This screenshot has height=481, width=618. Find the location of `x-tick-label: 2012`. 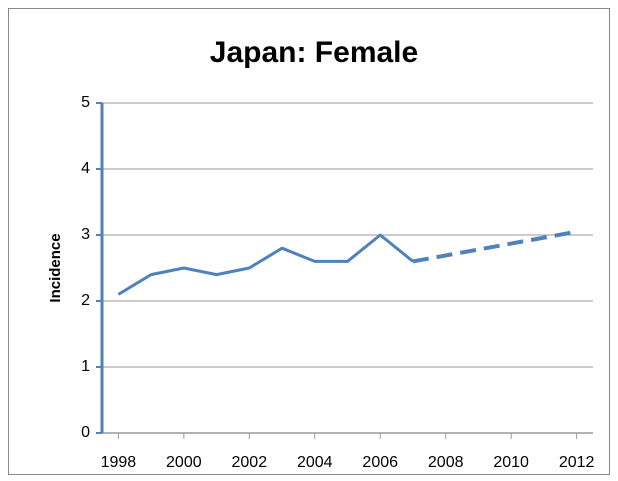

x-tick-label: 2012 is located at coordinates (577, 462).